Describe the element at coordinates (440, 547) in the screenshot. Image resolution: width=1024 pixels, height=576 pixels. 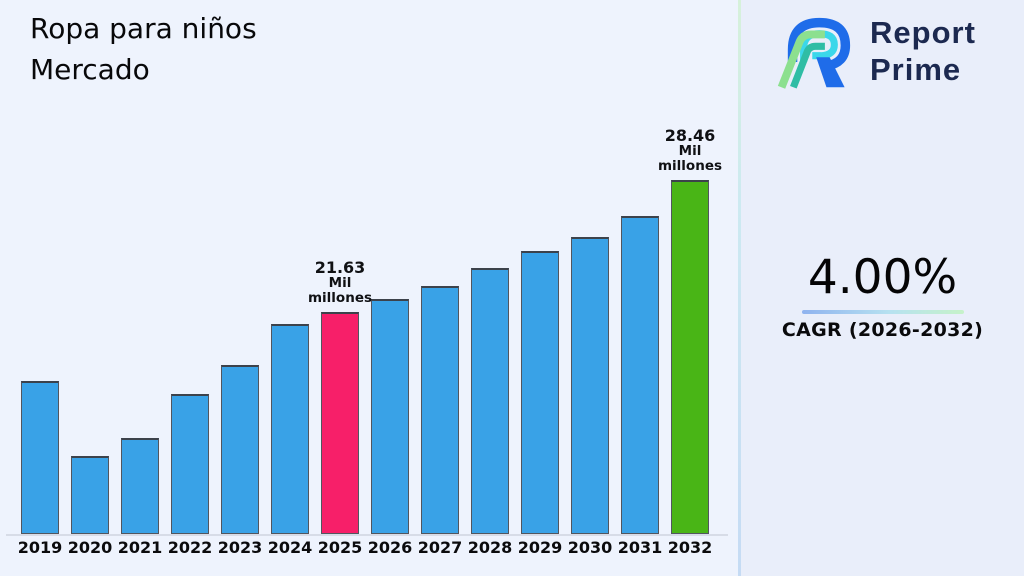
I see `x-tick-2027: 2027` at that location.